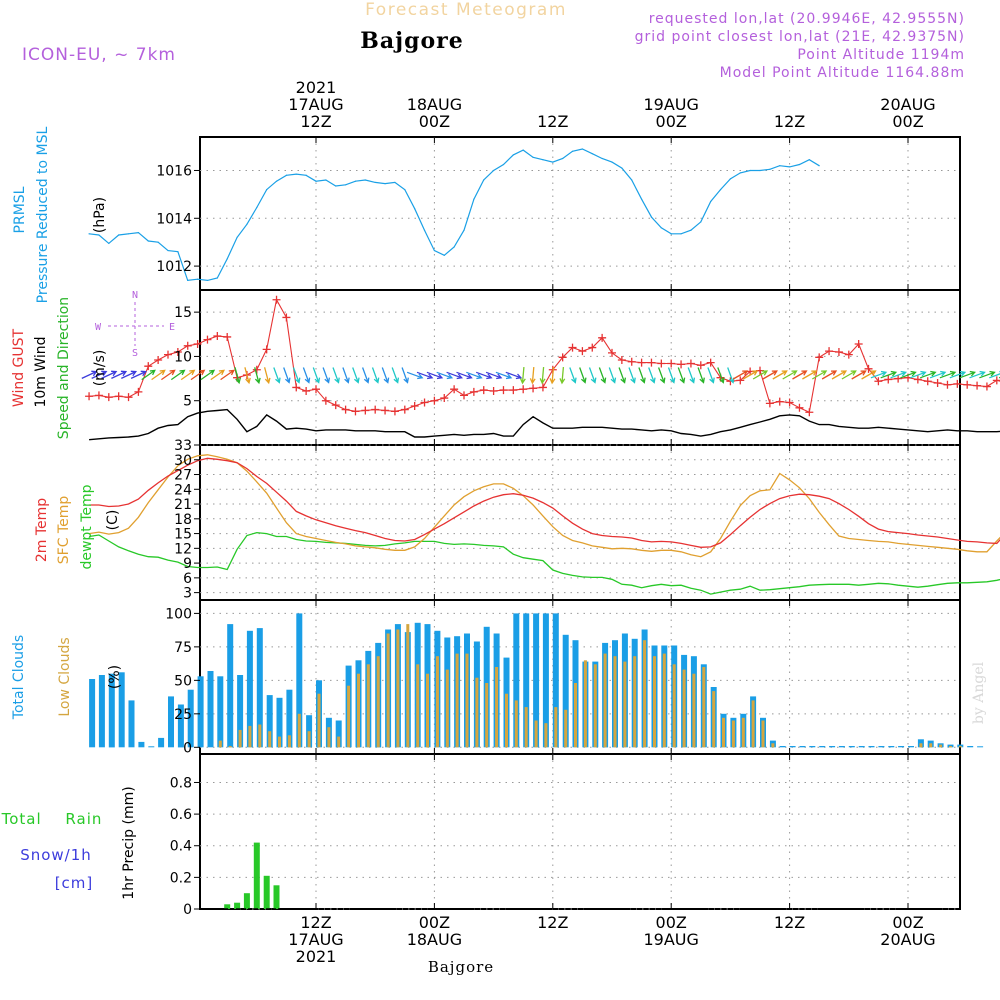 This screenshot has height=1000, width=1000. I want to click on compass-rose: N S W E, so click(135, 324).